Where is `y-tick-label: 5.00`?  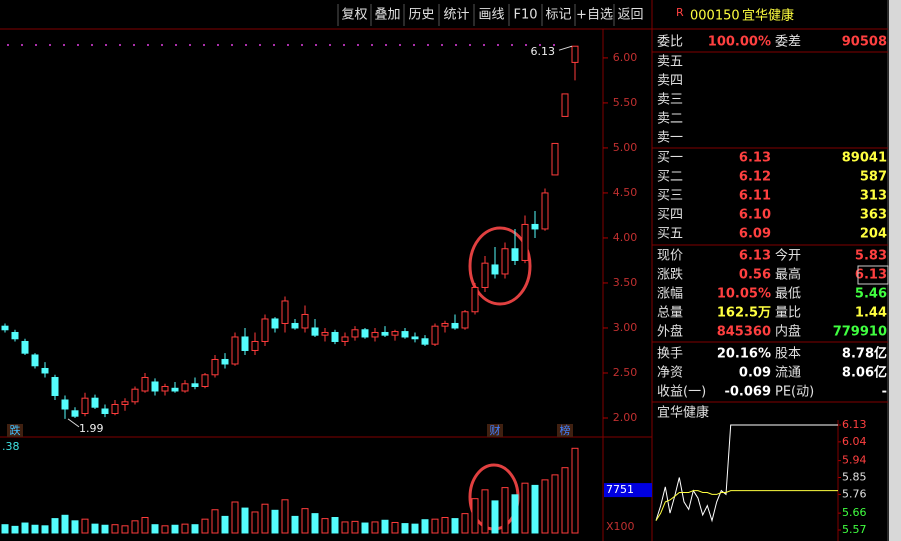
y-tick-label: 5.00 is located at coordinates (625, 147).